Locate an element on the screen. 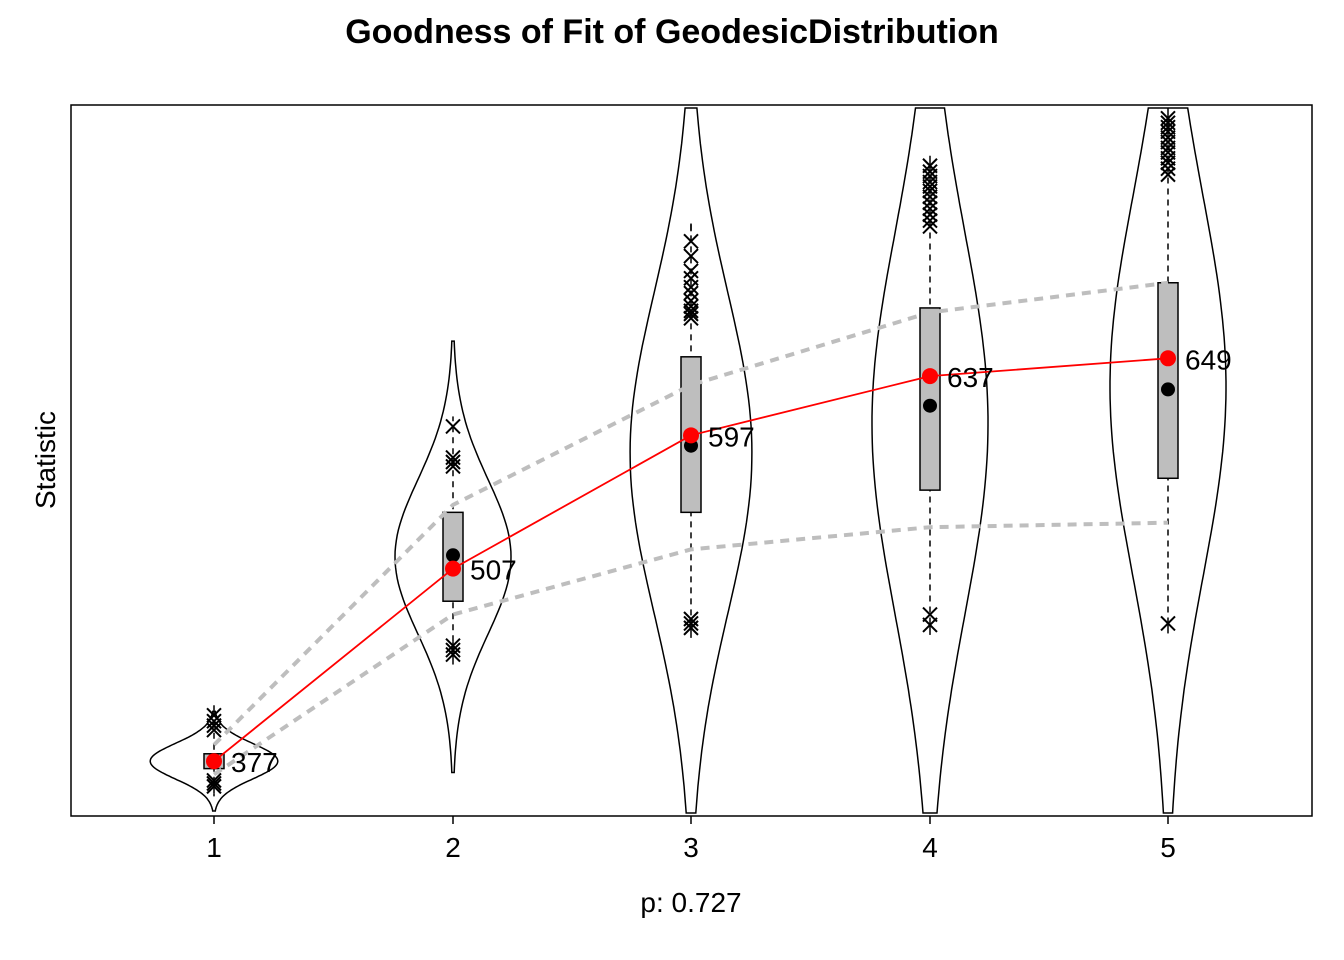  x-tick-label-3: 3 is located at coordinates (691, 847).